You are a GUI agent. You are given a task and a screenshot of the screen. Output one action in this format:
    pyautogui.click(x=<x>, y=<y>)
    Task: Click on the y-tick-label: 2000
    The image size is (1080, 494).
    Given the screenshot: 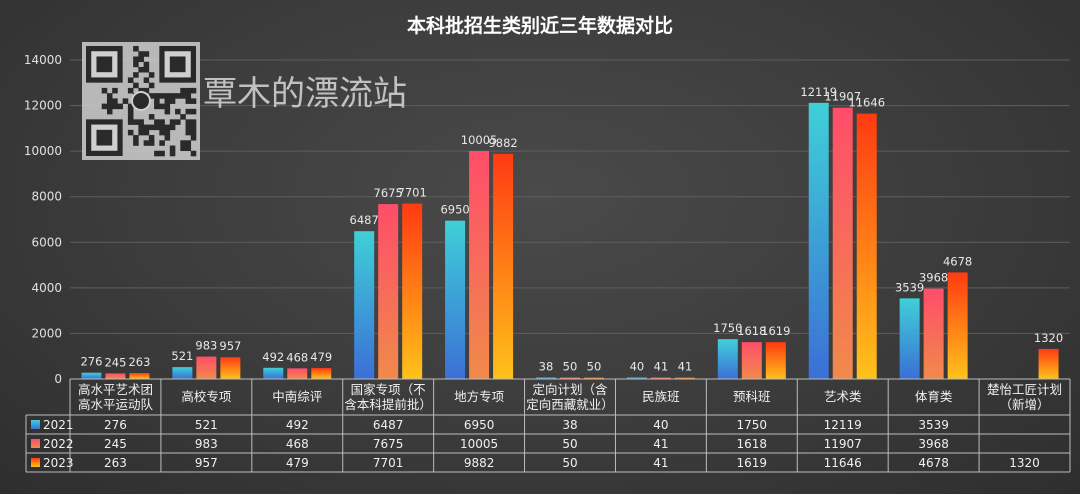 What is the action you would take?
    pyautogui.click(x=46, y=333)
    